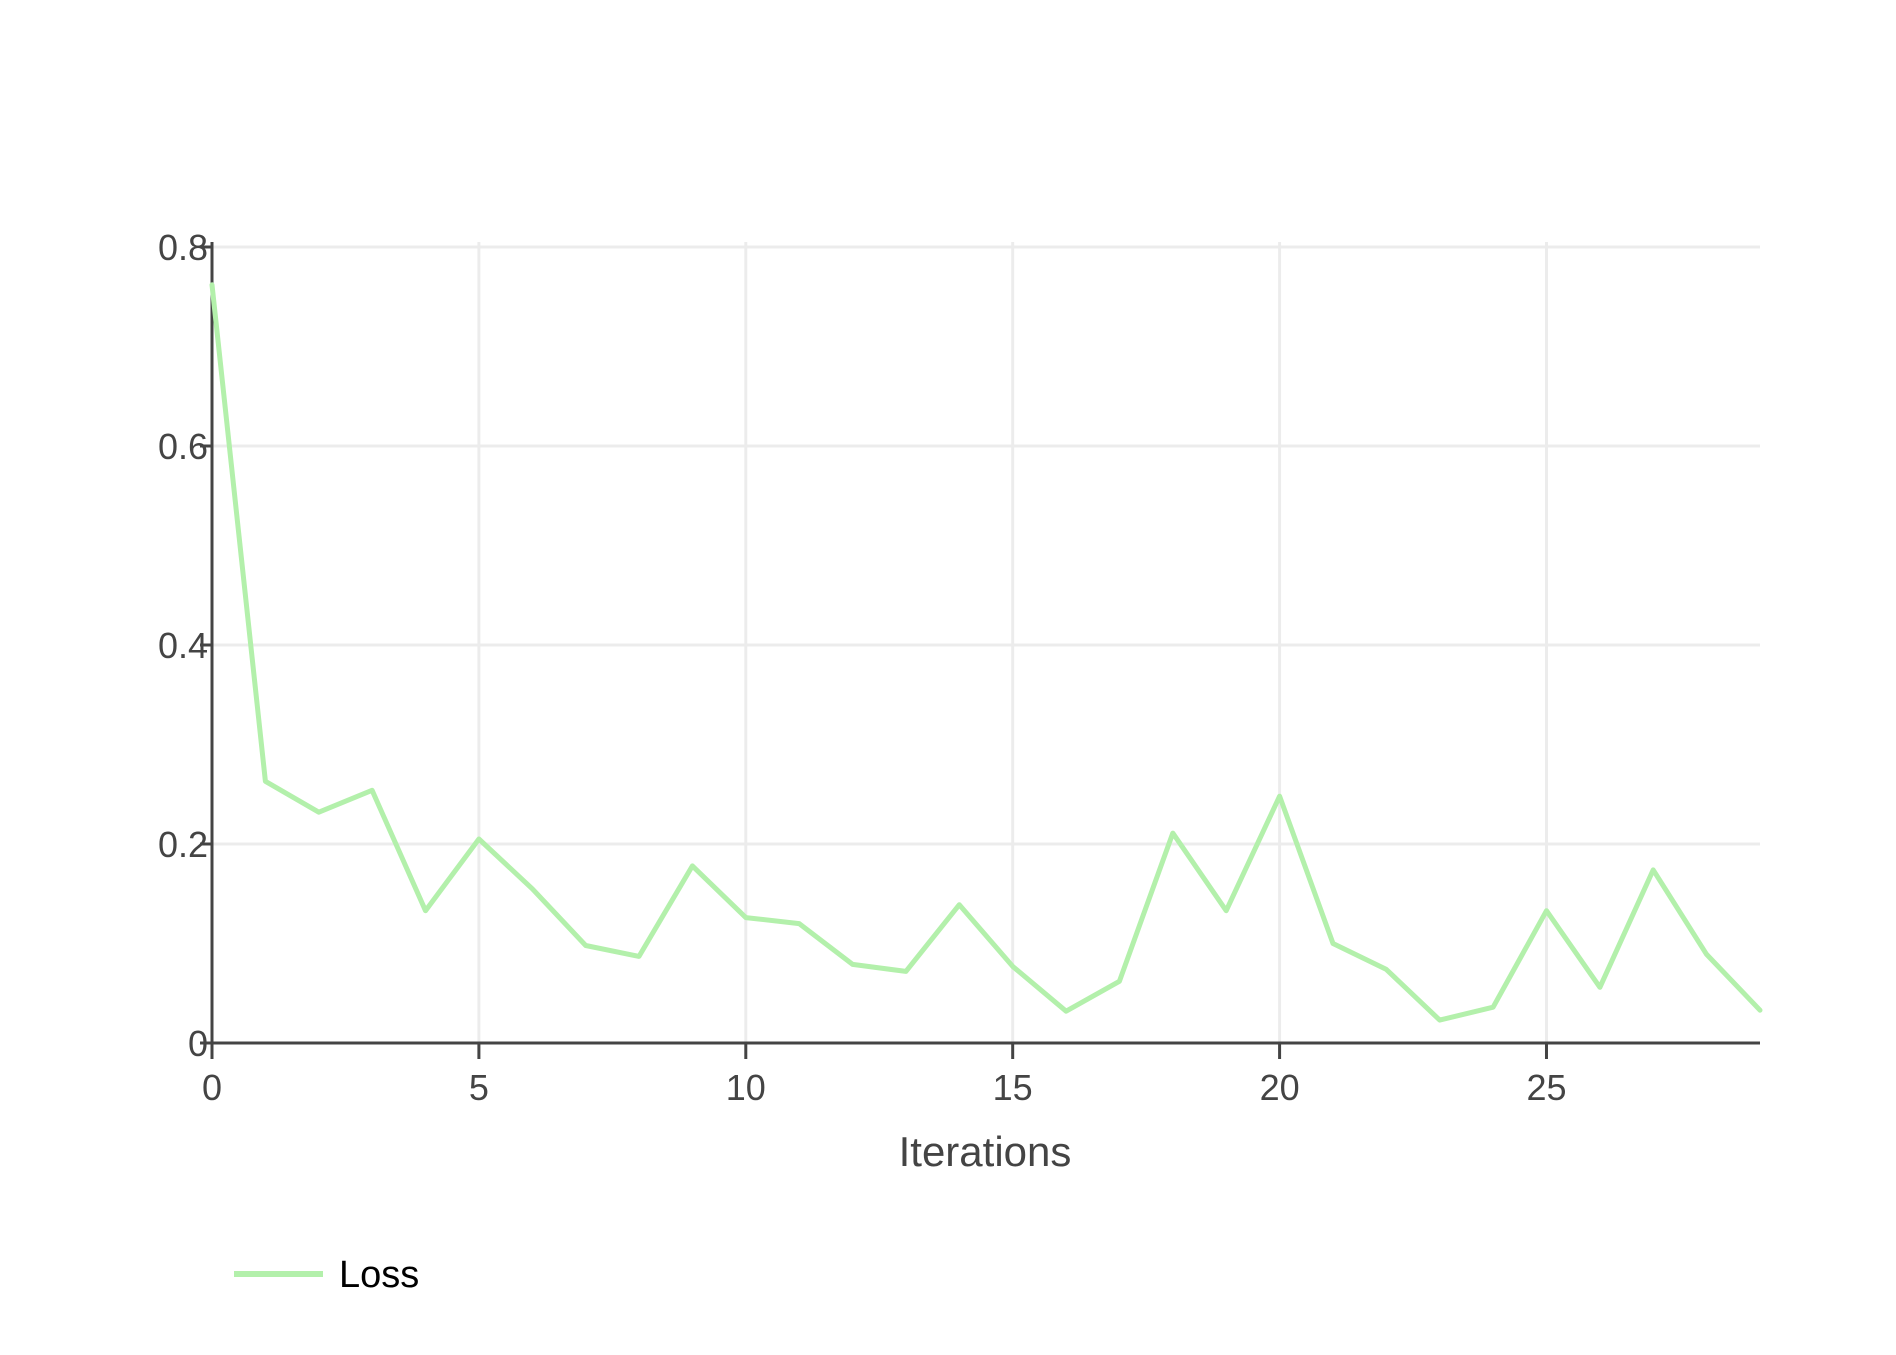  Describe the element at coordinates (746, 1087) in the screenshot. I see `x-tick-label: 10` at that location.